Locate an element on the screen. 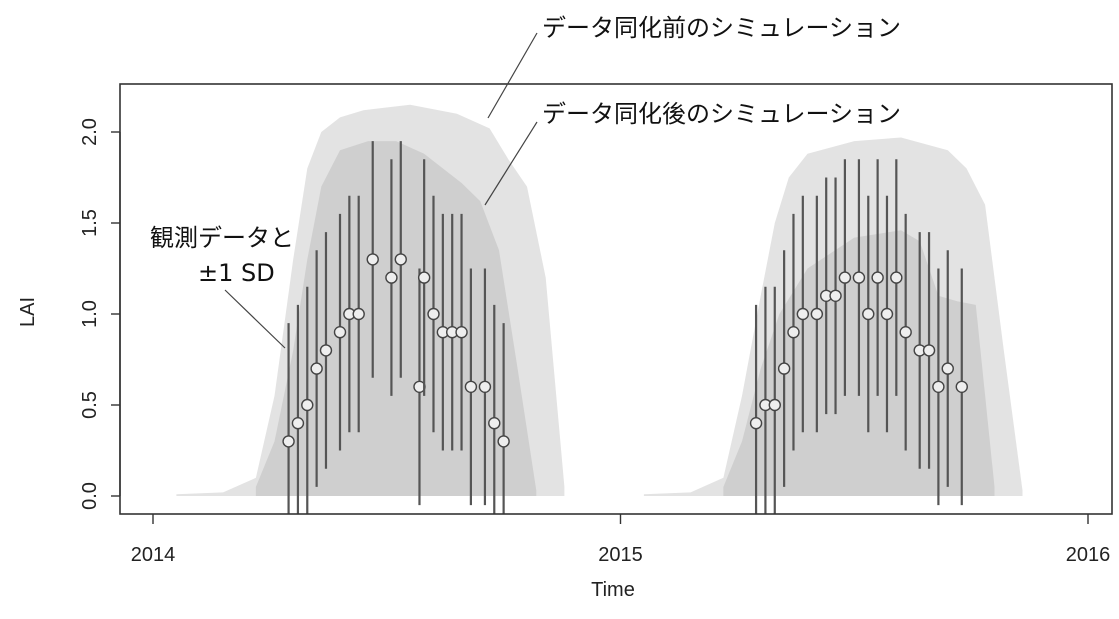 Image resolution: width=1119 pixels, height=619 pixels. y-tick-label: 1.5 is located at coordinates (90, 223).